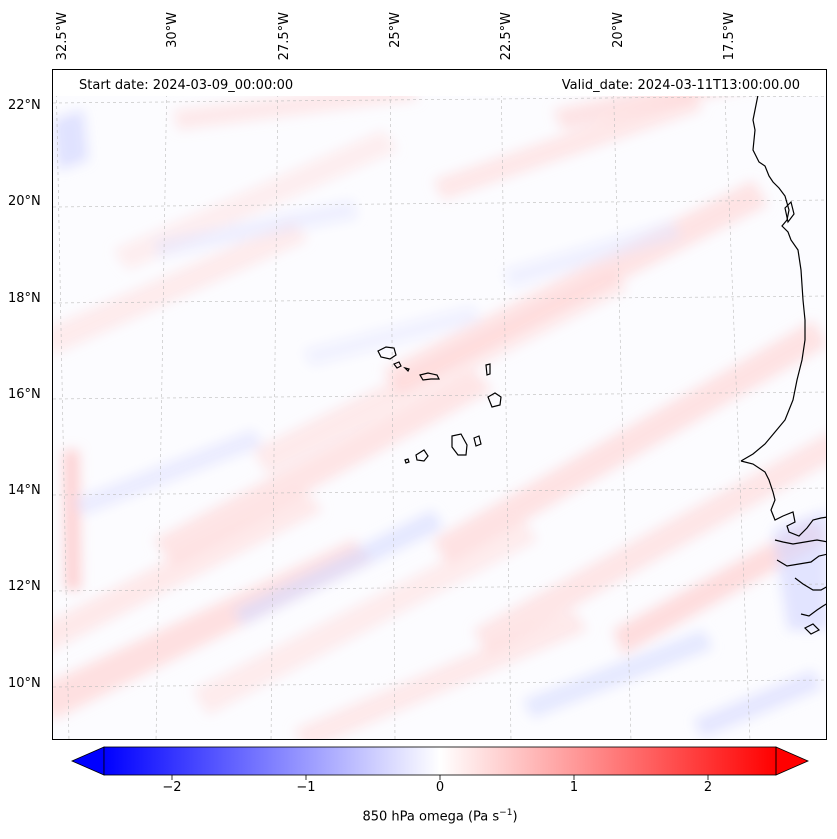 The image size is (837, 839). Describe the element at coordinates (395, 30) in the screenshot. I see `lon-label-25w: 25°W` at that location.